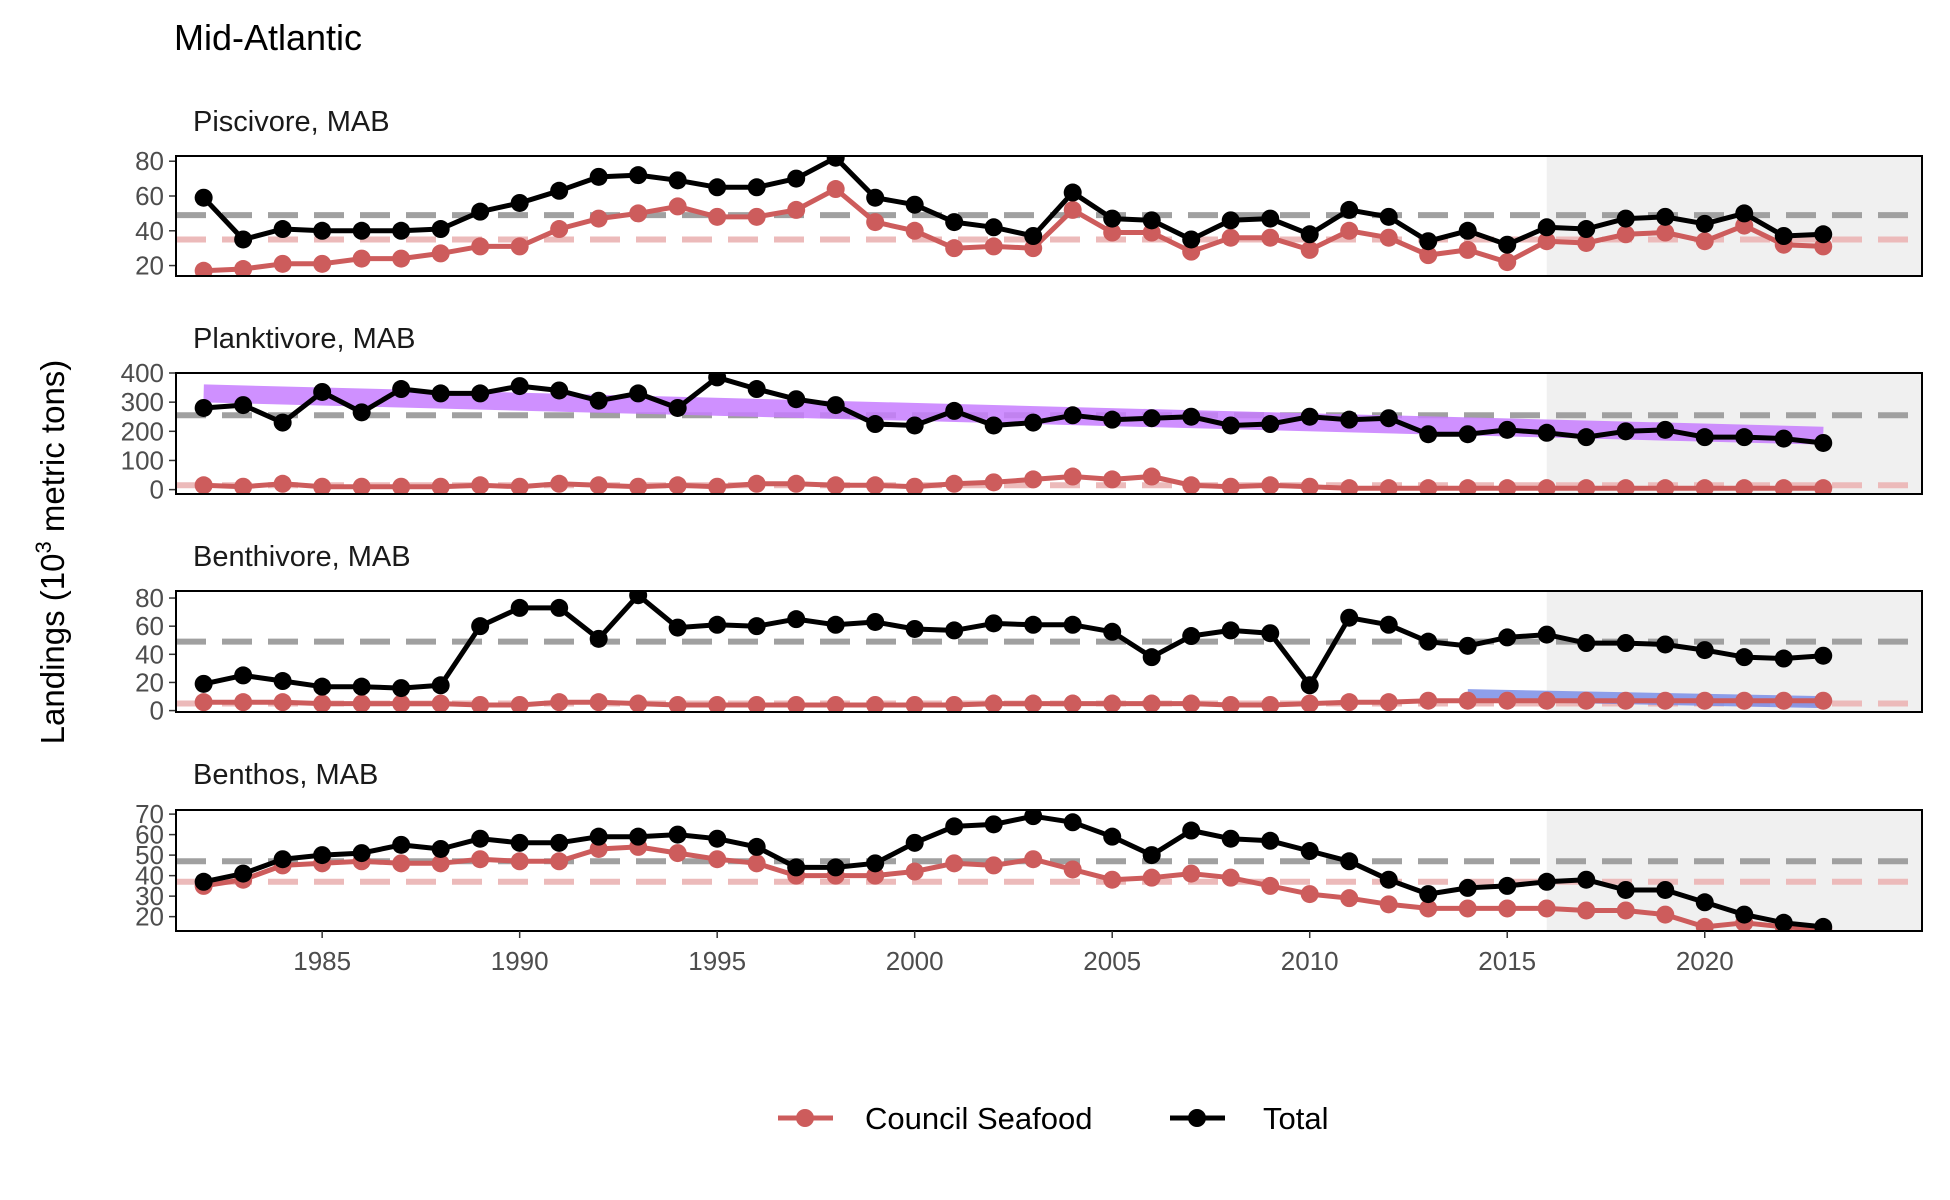 Image resolution: width=1950 pixels, height=1200 pixels. Describe the element at coordinates (51, 552) in the screenshot. I see `y-axis-label: Landings (103 metric tons)` at that location.